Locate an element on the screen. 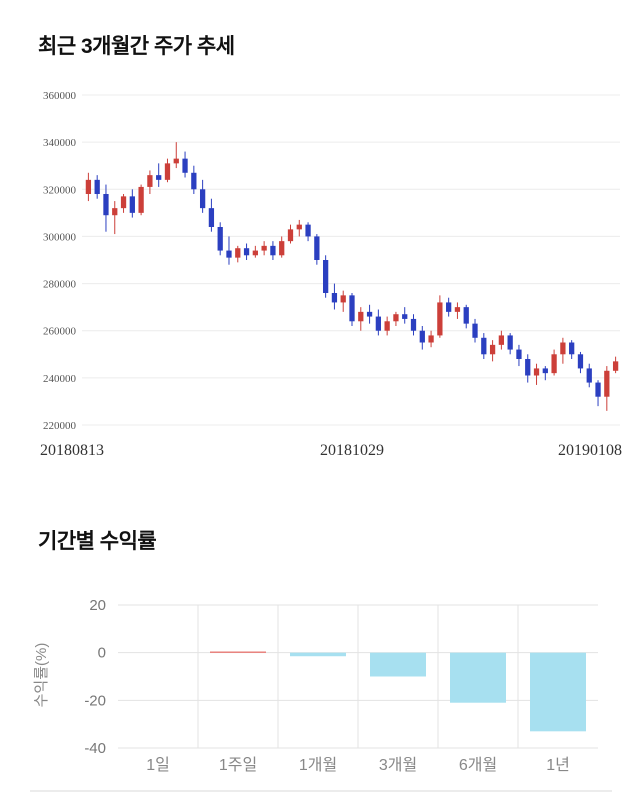 The width and height of the screenshot is (640, 810). category-label: 6개월 is located at coordinates (478, 765).